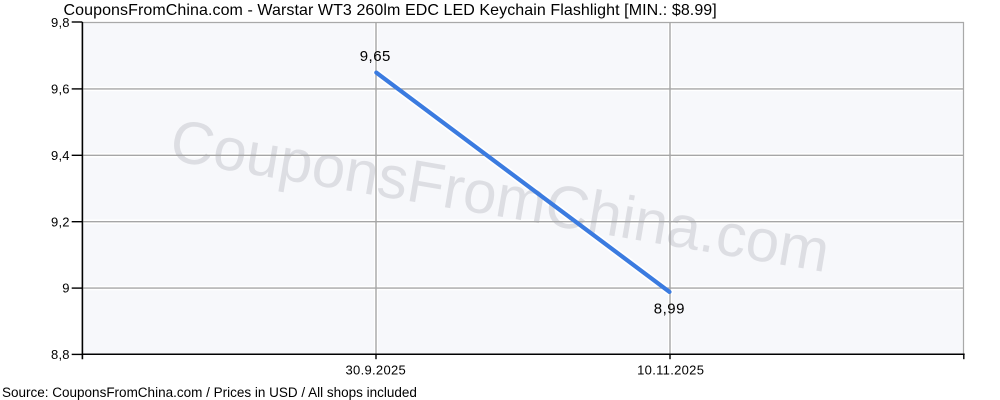 This screenshot has height=400, width=1000. Describe the element at coordinates (60, 22) in the screenshot. I see `svg-text: 9,8` at that location.